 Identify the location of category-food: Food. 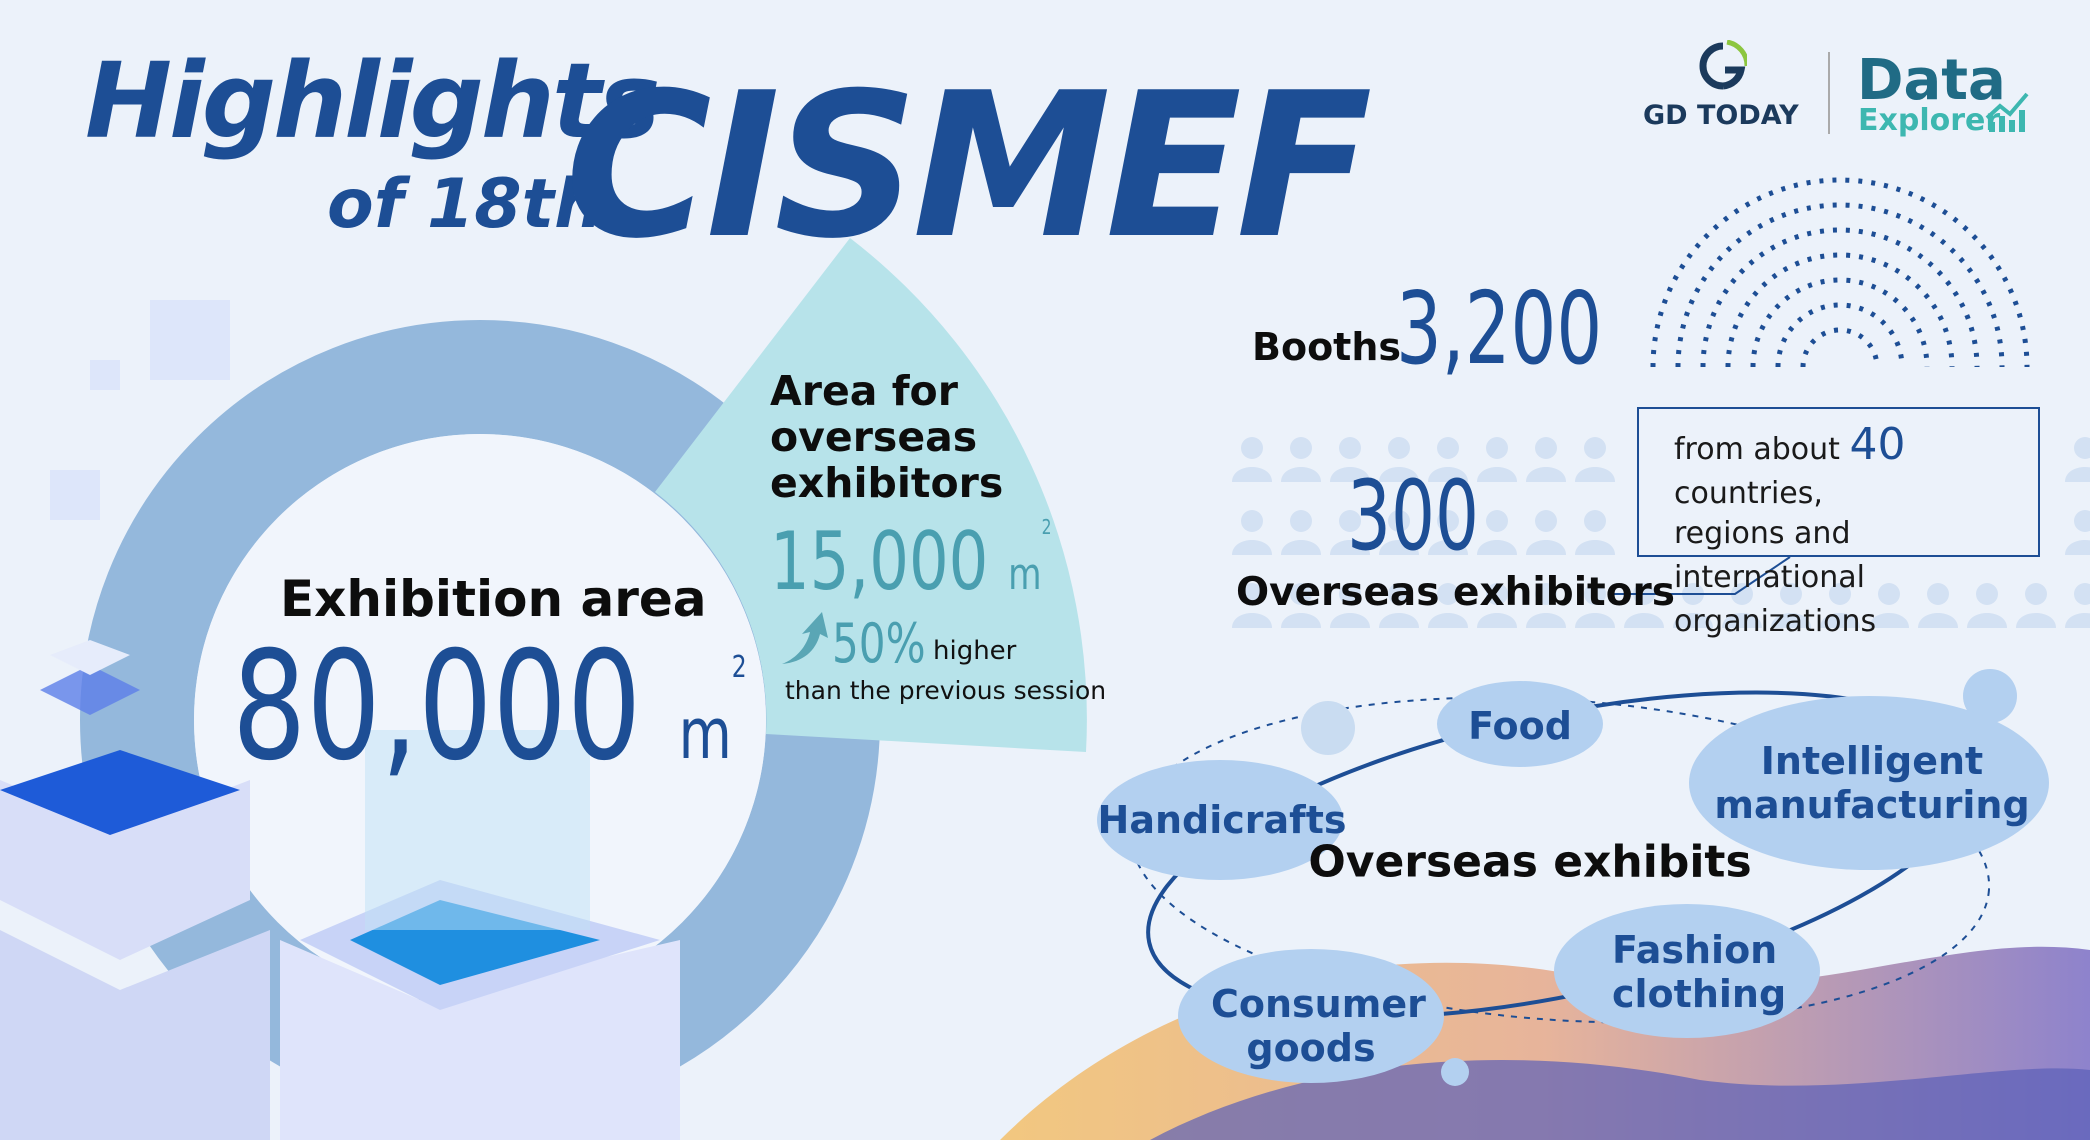
(1520, 726).